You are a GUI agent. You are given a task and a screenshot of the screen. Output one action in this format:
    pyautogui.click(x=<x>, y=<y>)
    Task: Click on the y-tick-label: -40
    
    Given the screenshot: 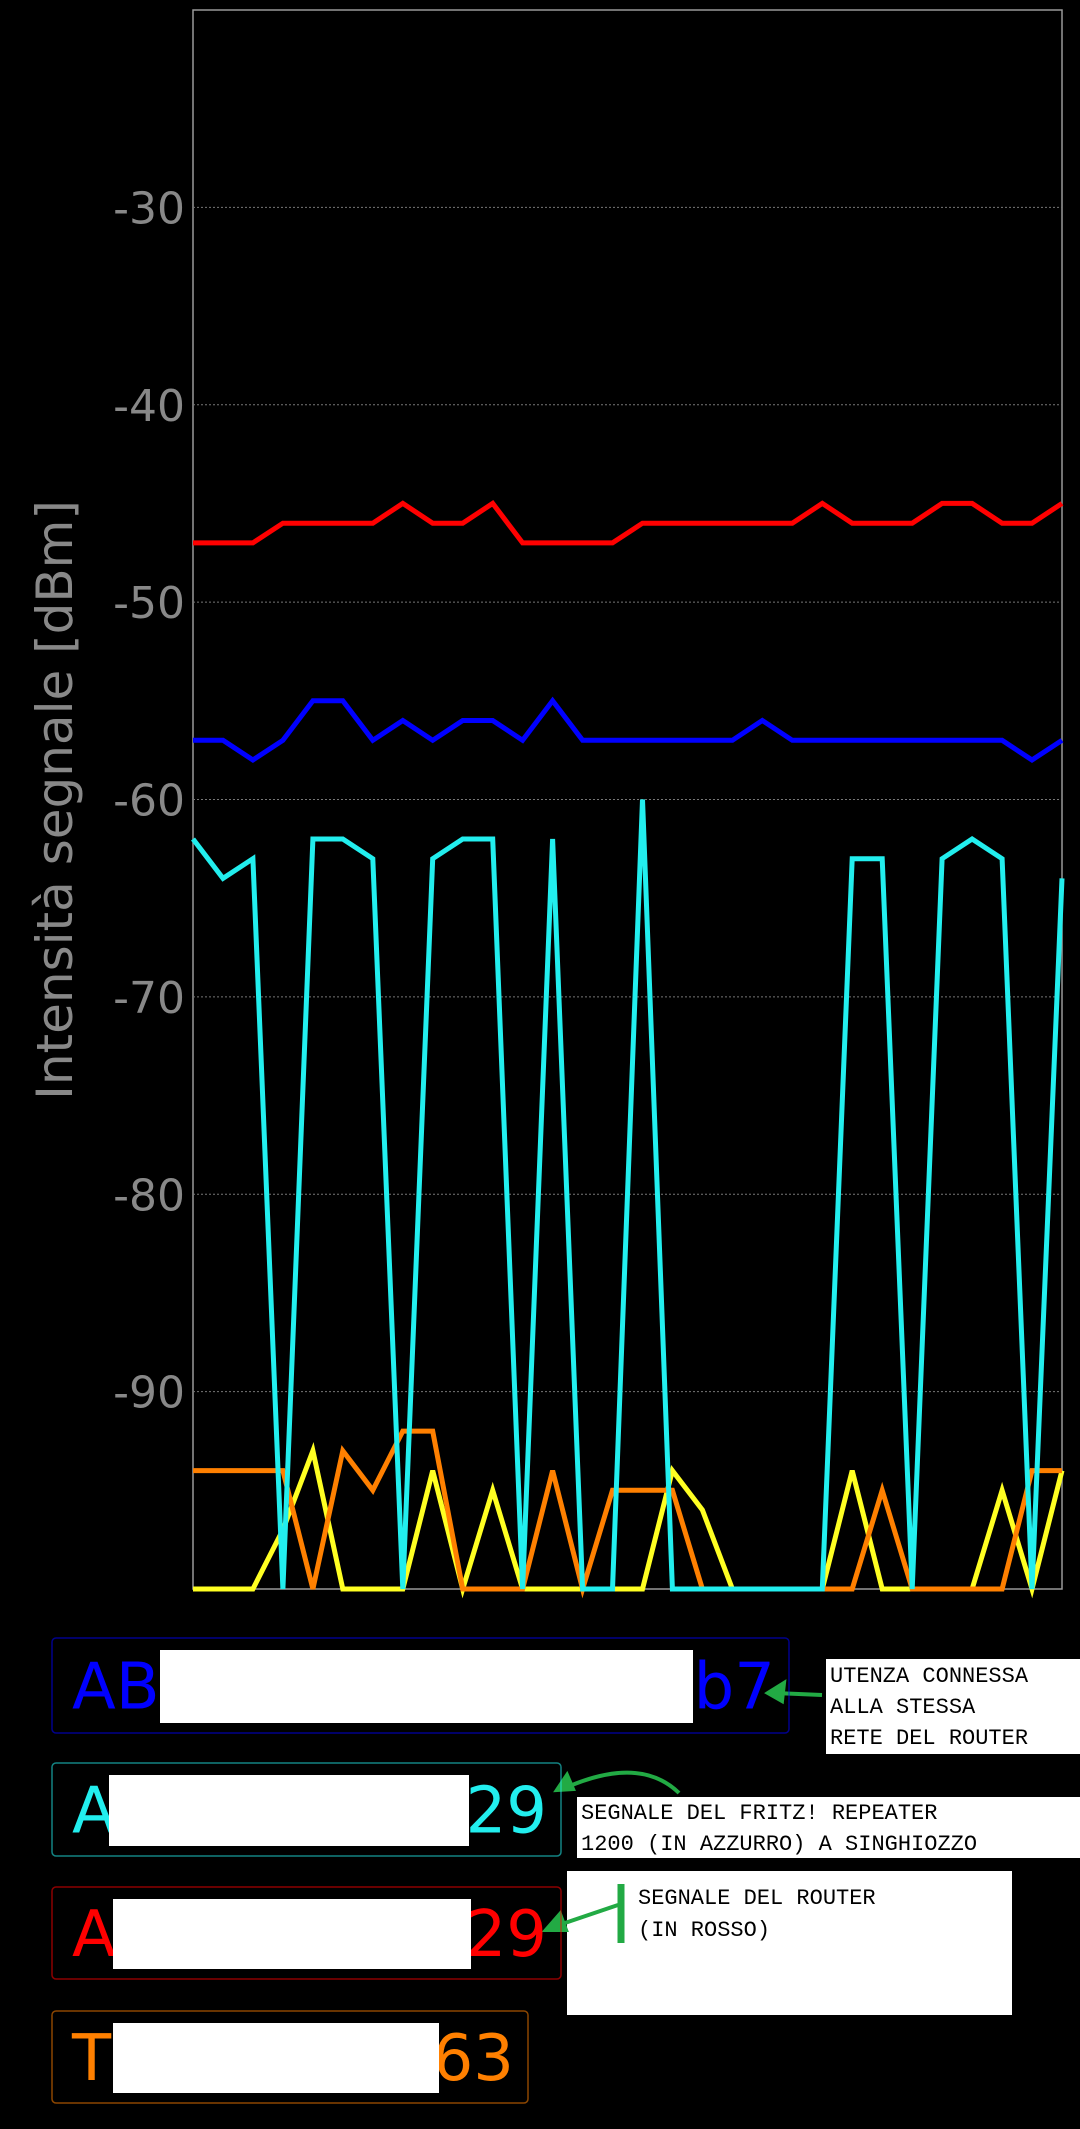 What is the action you would take?
    pyautogui.click(x=149, y=406)
    